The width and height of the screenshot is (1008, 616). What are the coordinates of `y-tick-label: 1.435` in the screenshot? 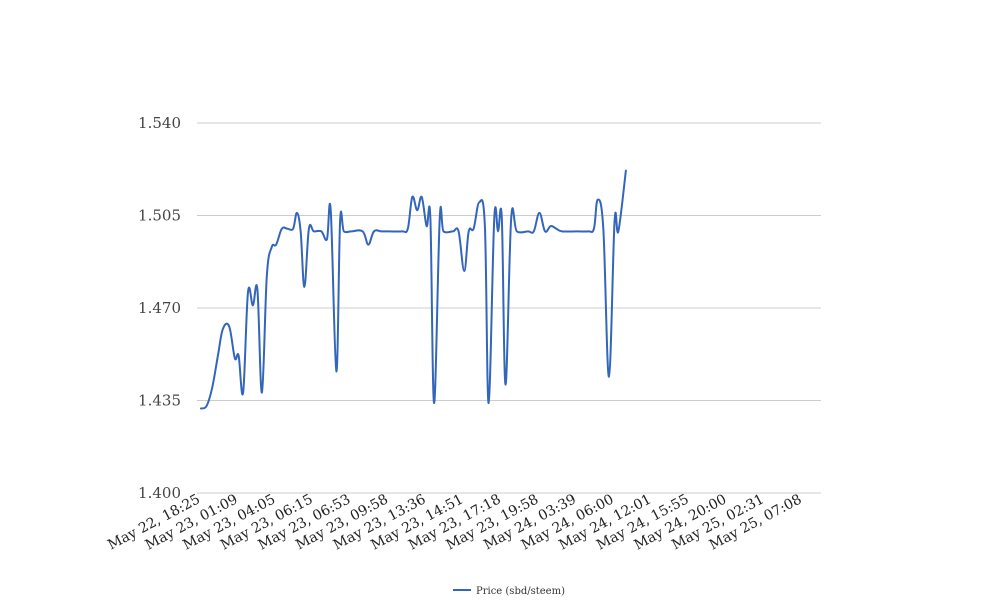 It's located at (159, 401).